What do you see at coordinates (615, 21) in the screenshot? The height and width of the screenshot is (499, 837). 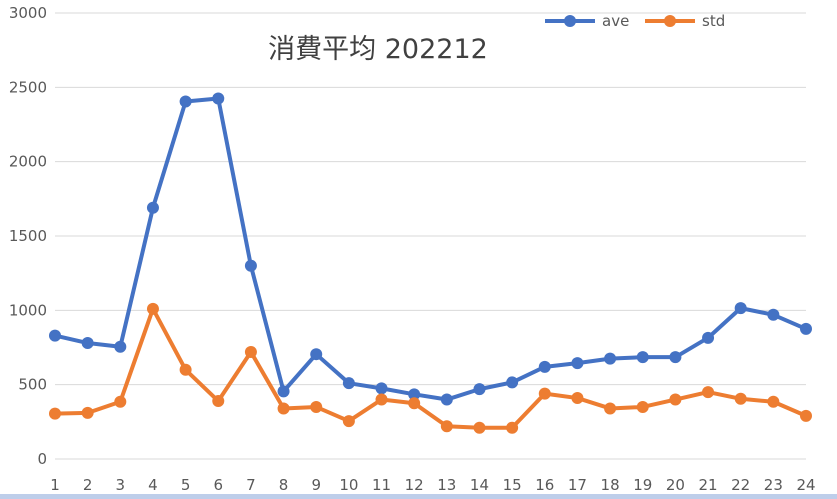 I see `legend-label-ave: ave` at bounding box center [615, 21].